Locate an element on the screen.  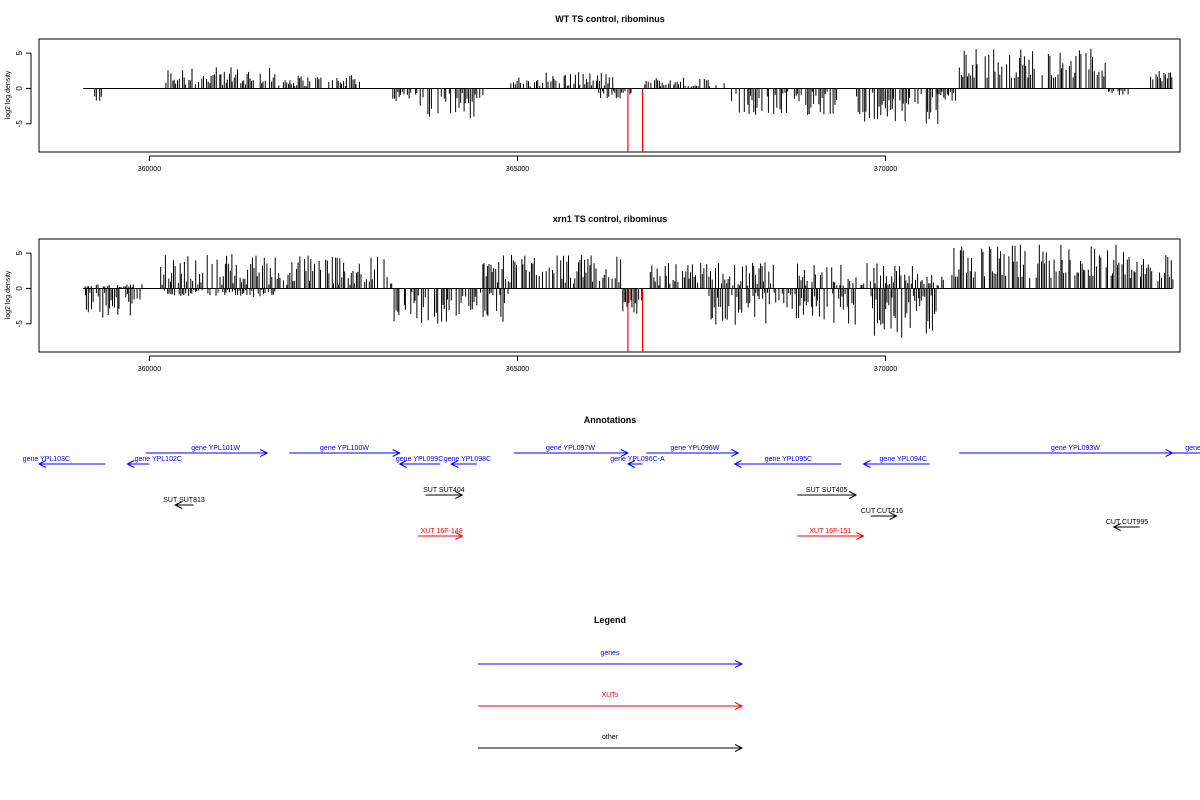
legend-item: other is located at coordinates (611, 743).